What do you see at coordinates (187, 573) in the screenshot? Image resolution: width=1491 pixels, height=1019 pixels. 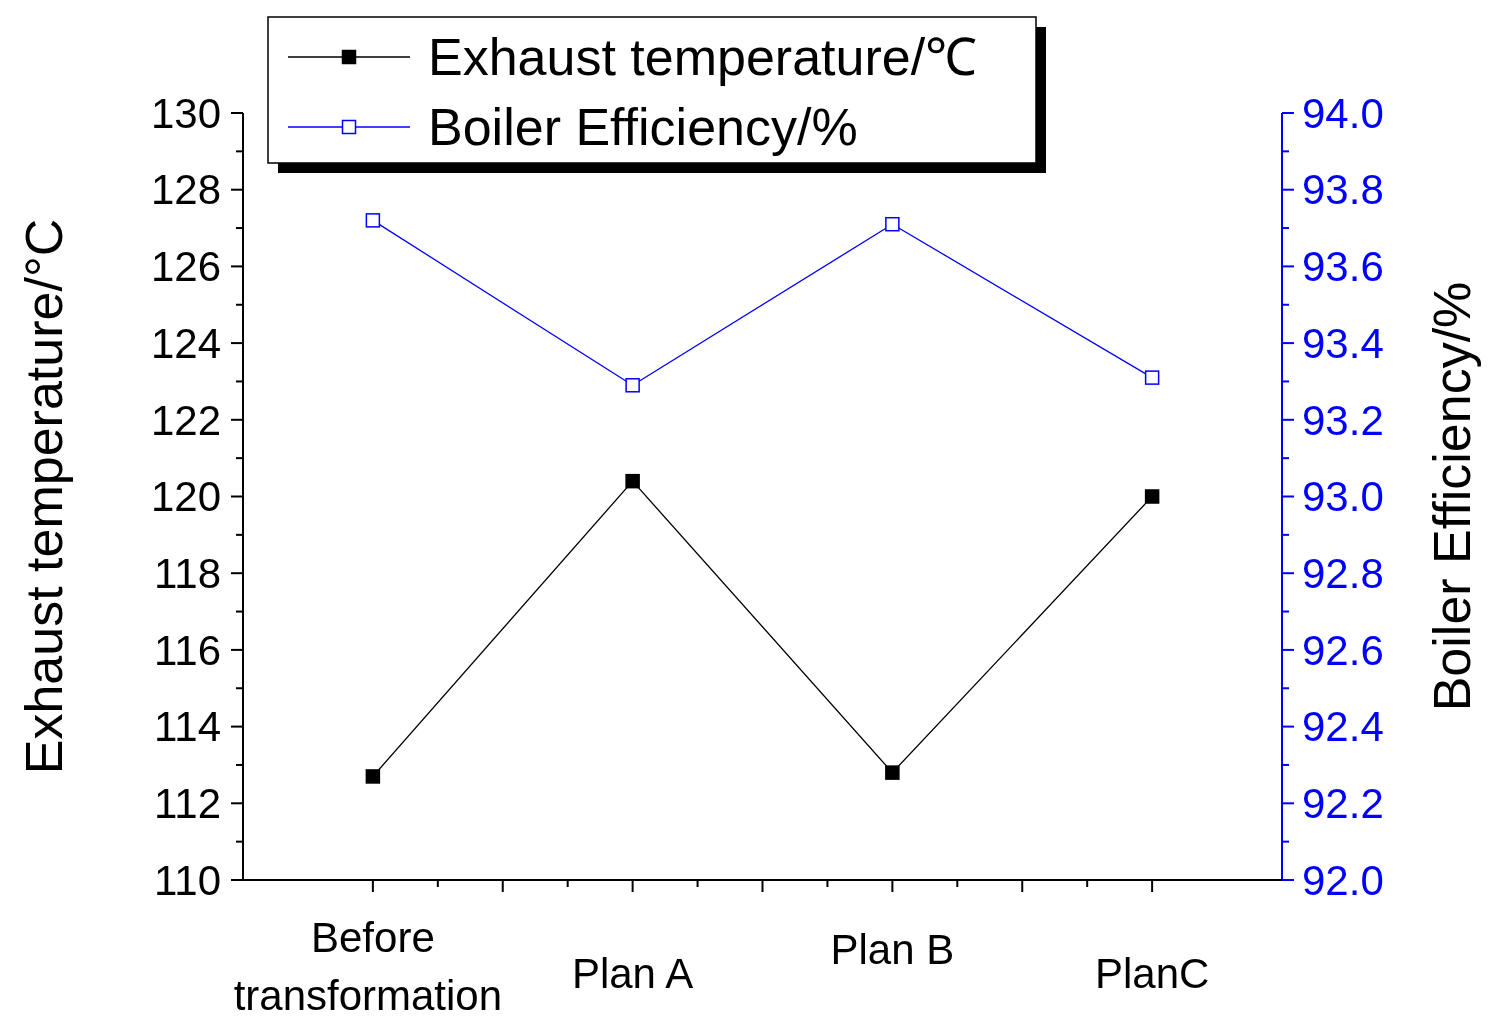 I see `y-tick-label: 118` at bounding box center [187, 573].